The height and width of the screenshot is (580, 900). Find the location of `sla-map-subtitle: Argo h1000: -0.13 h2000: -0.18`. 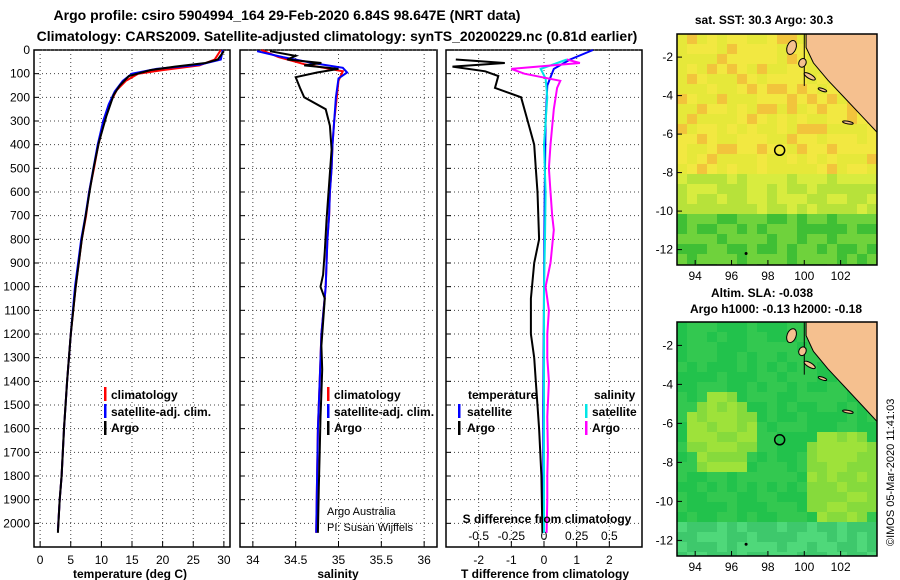

sla-map-subtitle: Argo h1000: -0.13 h2000: -0.18 is located at coordinates (776, 309).